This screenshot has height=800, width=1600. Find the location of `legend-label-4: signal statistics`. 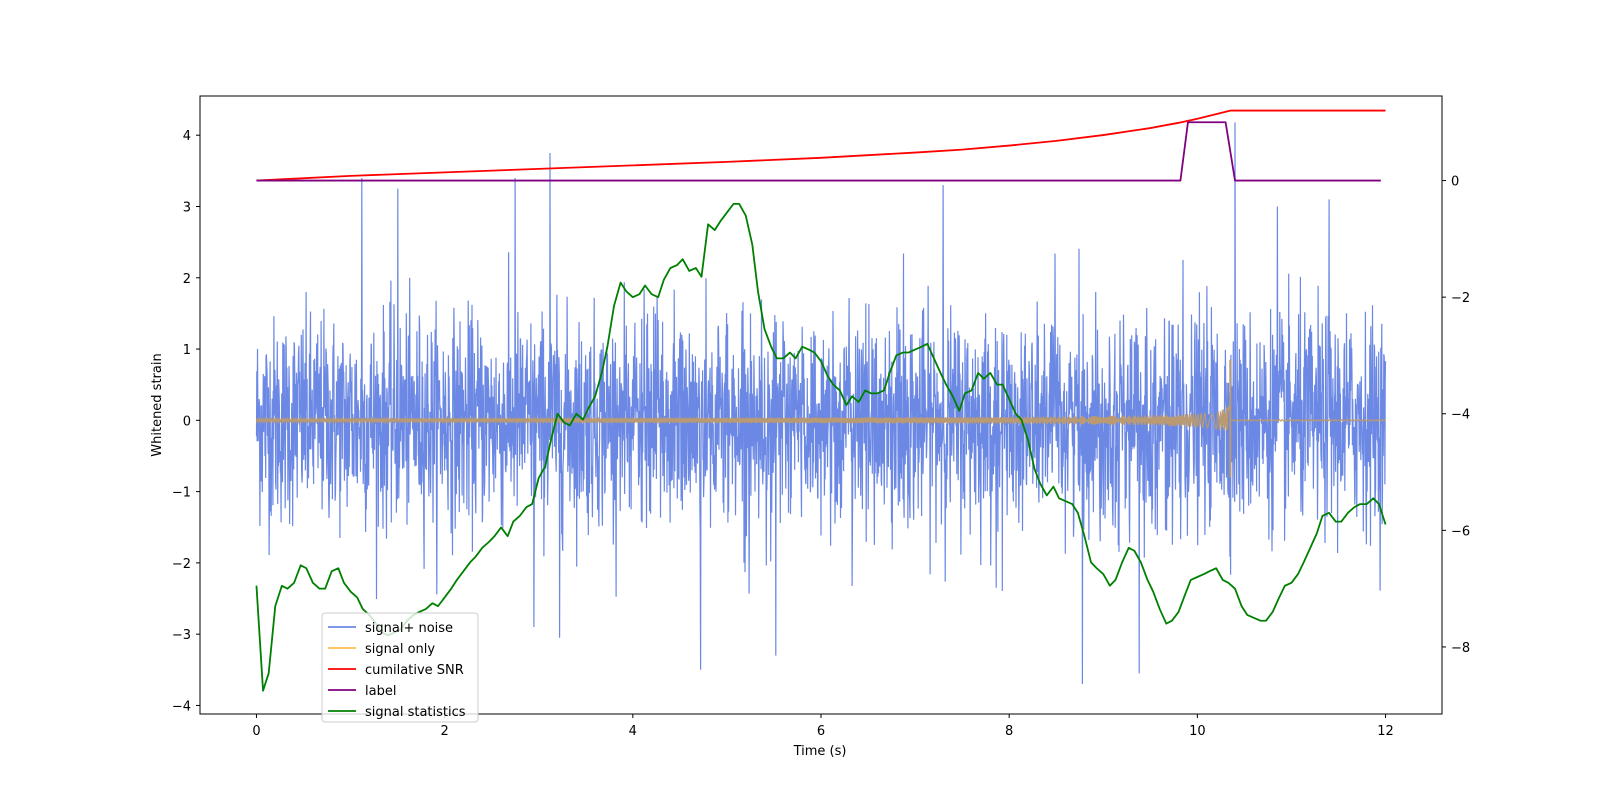

legend-label-4: signal statistics is located at coordinates (415, 712).